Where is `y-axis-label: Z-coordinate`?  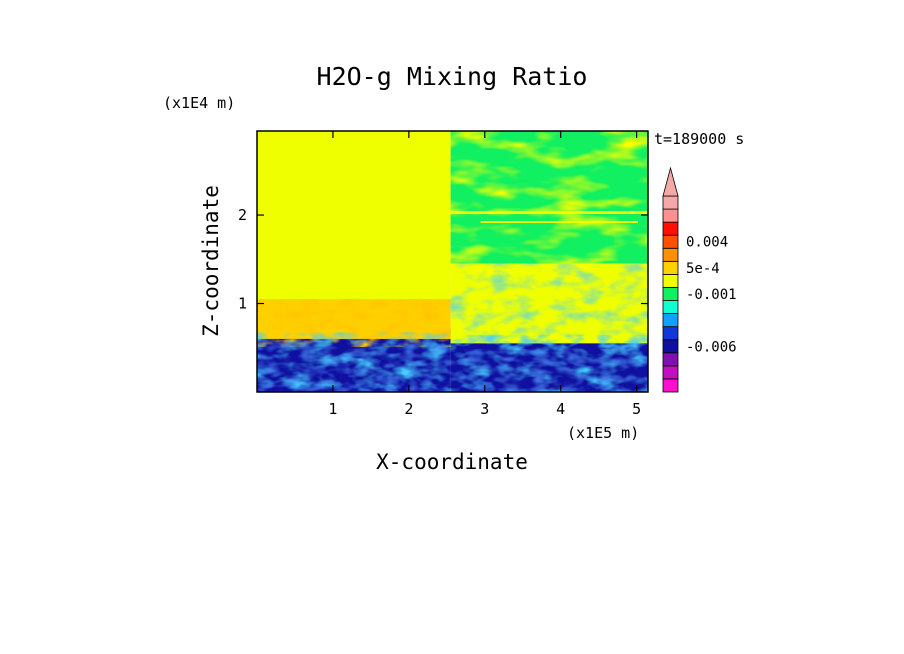 y-axis-label: Z-coordinate is located at coordinates (211, 261).